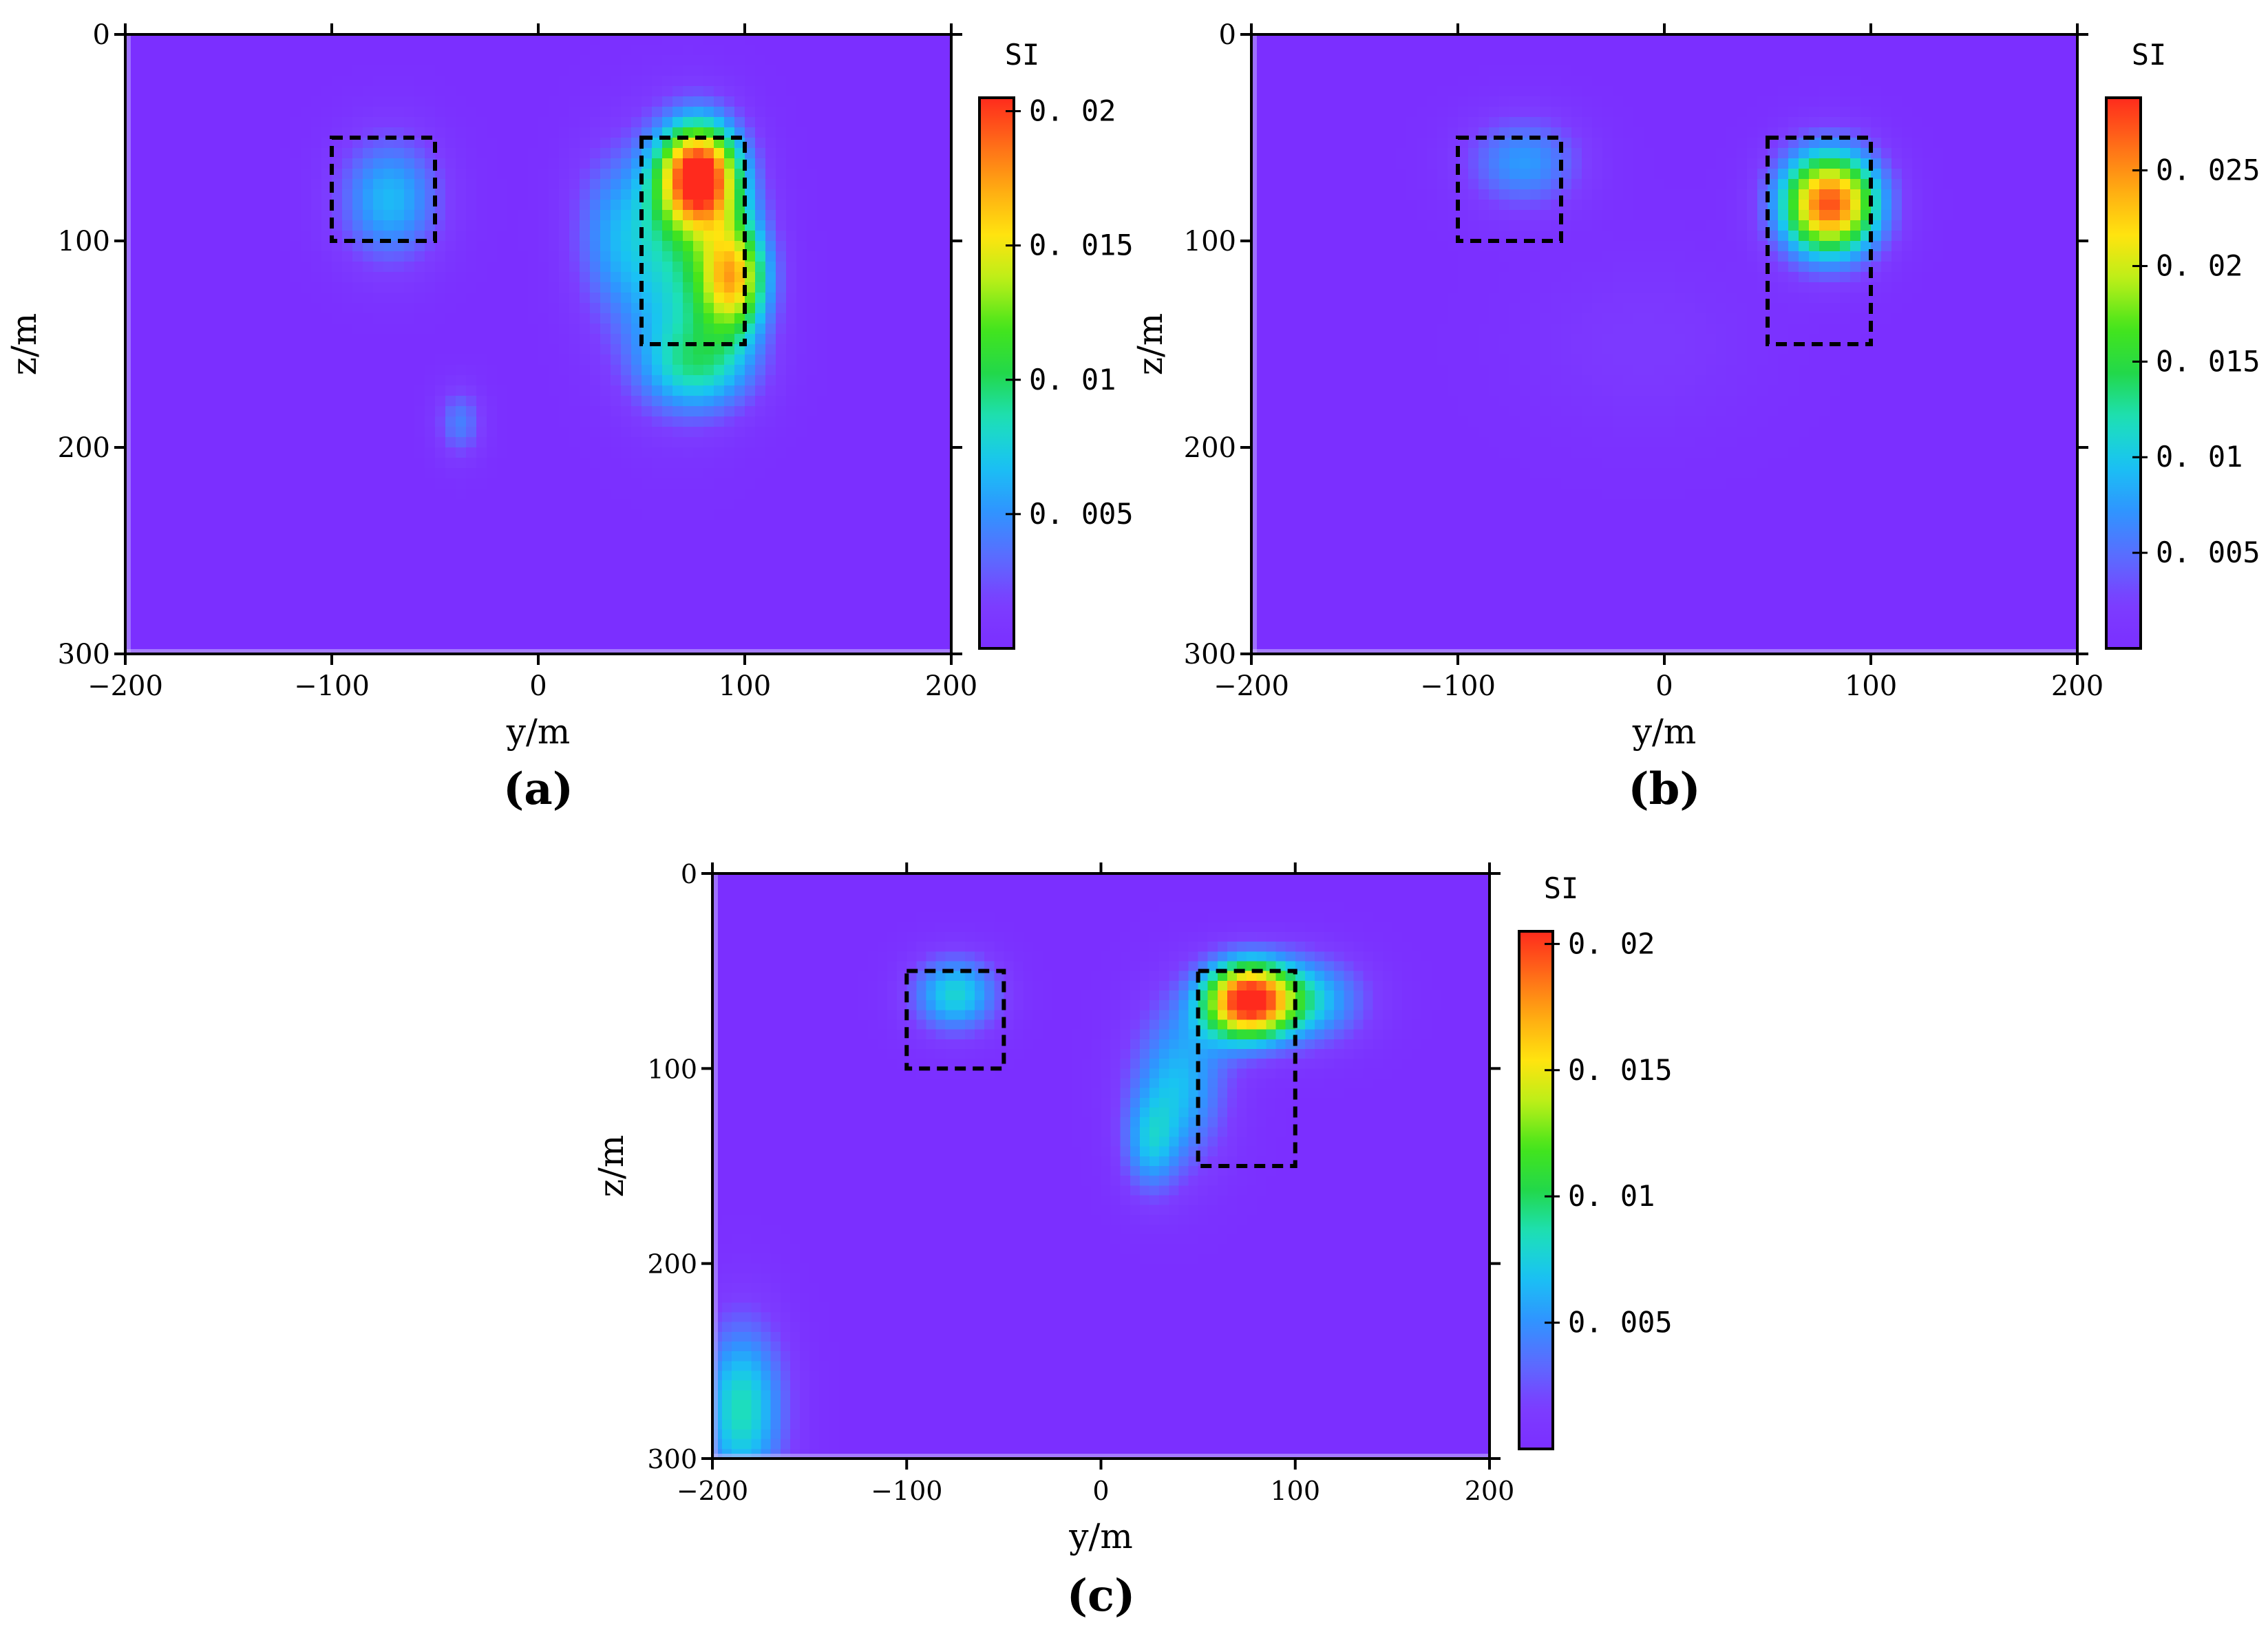 Image resolution: width=2268 pixels, height=1632 pixels. I want to click on panel-caption: (a), so click(538, 789).